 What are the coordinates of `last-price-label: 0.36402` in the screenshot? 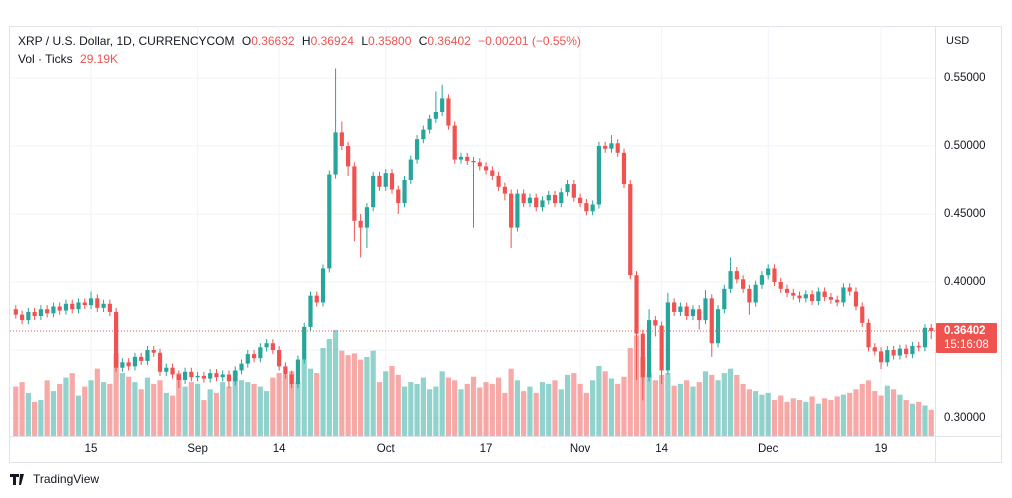 It's located at (965, 331).